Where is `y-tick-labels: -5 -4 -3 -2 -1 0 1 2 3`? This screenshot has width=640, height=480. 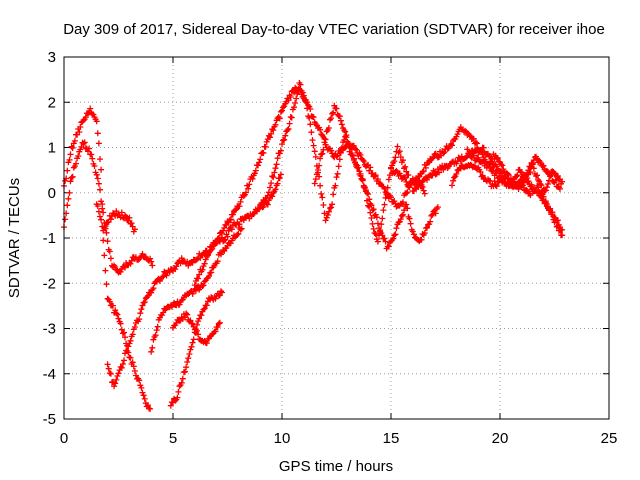 y-tick-labels: -5 -4 -3 -2 -1 0 1 2 3 is located at coordinates (49, 238).